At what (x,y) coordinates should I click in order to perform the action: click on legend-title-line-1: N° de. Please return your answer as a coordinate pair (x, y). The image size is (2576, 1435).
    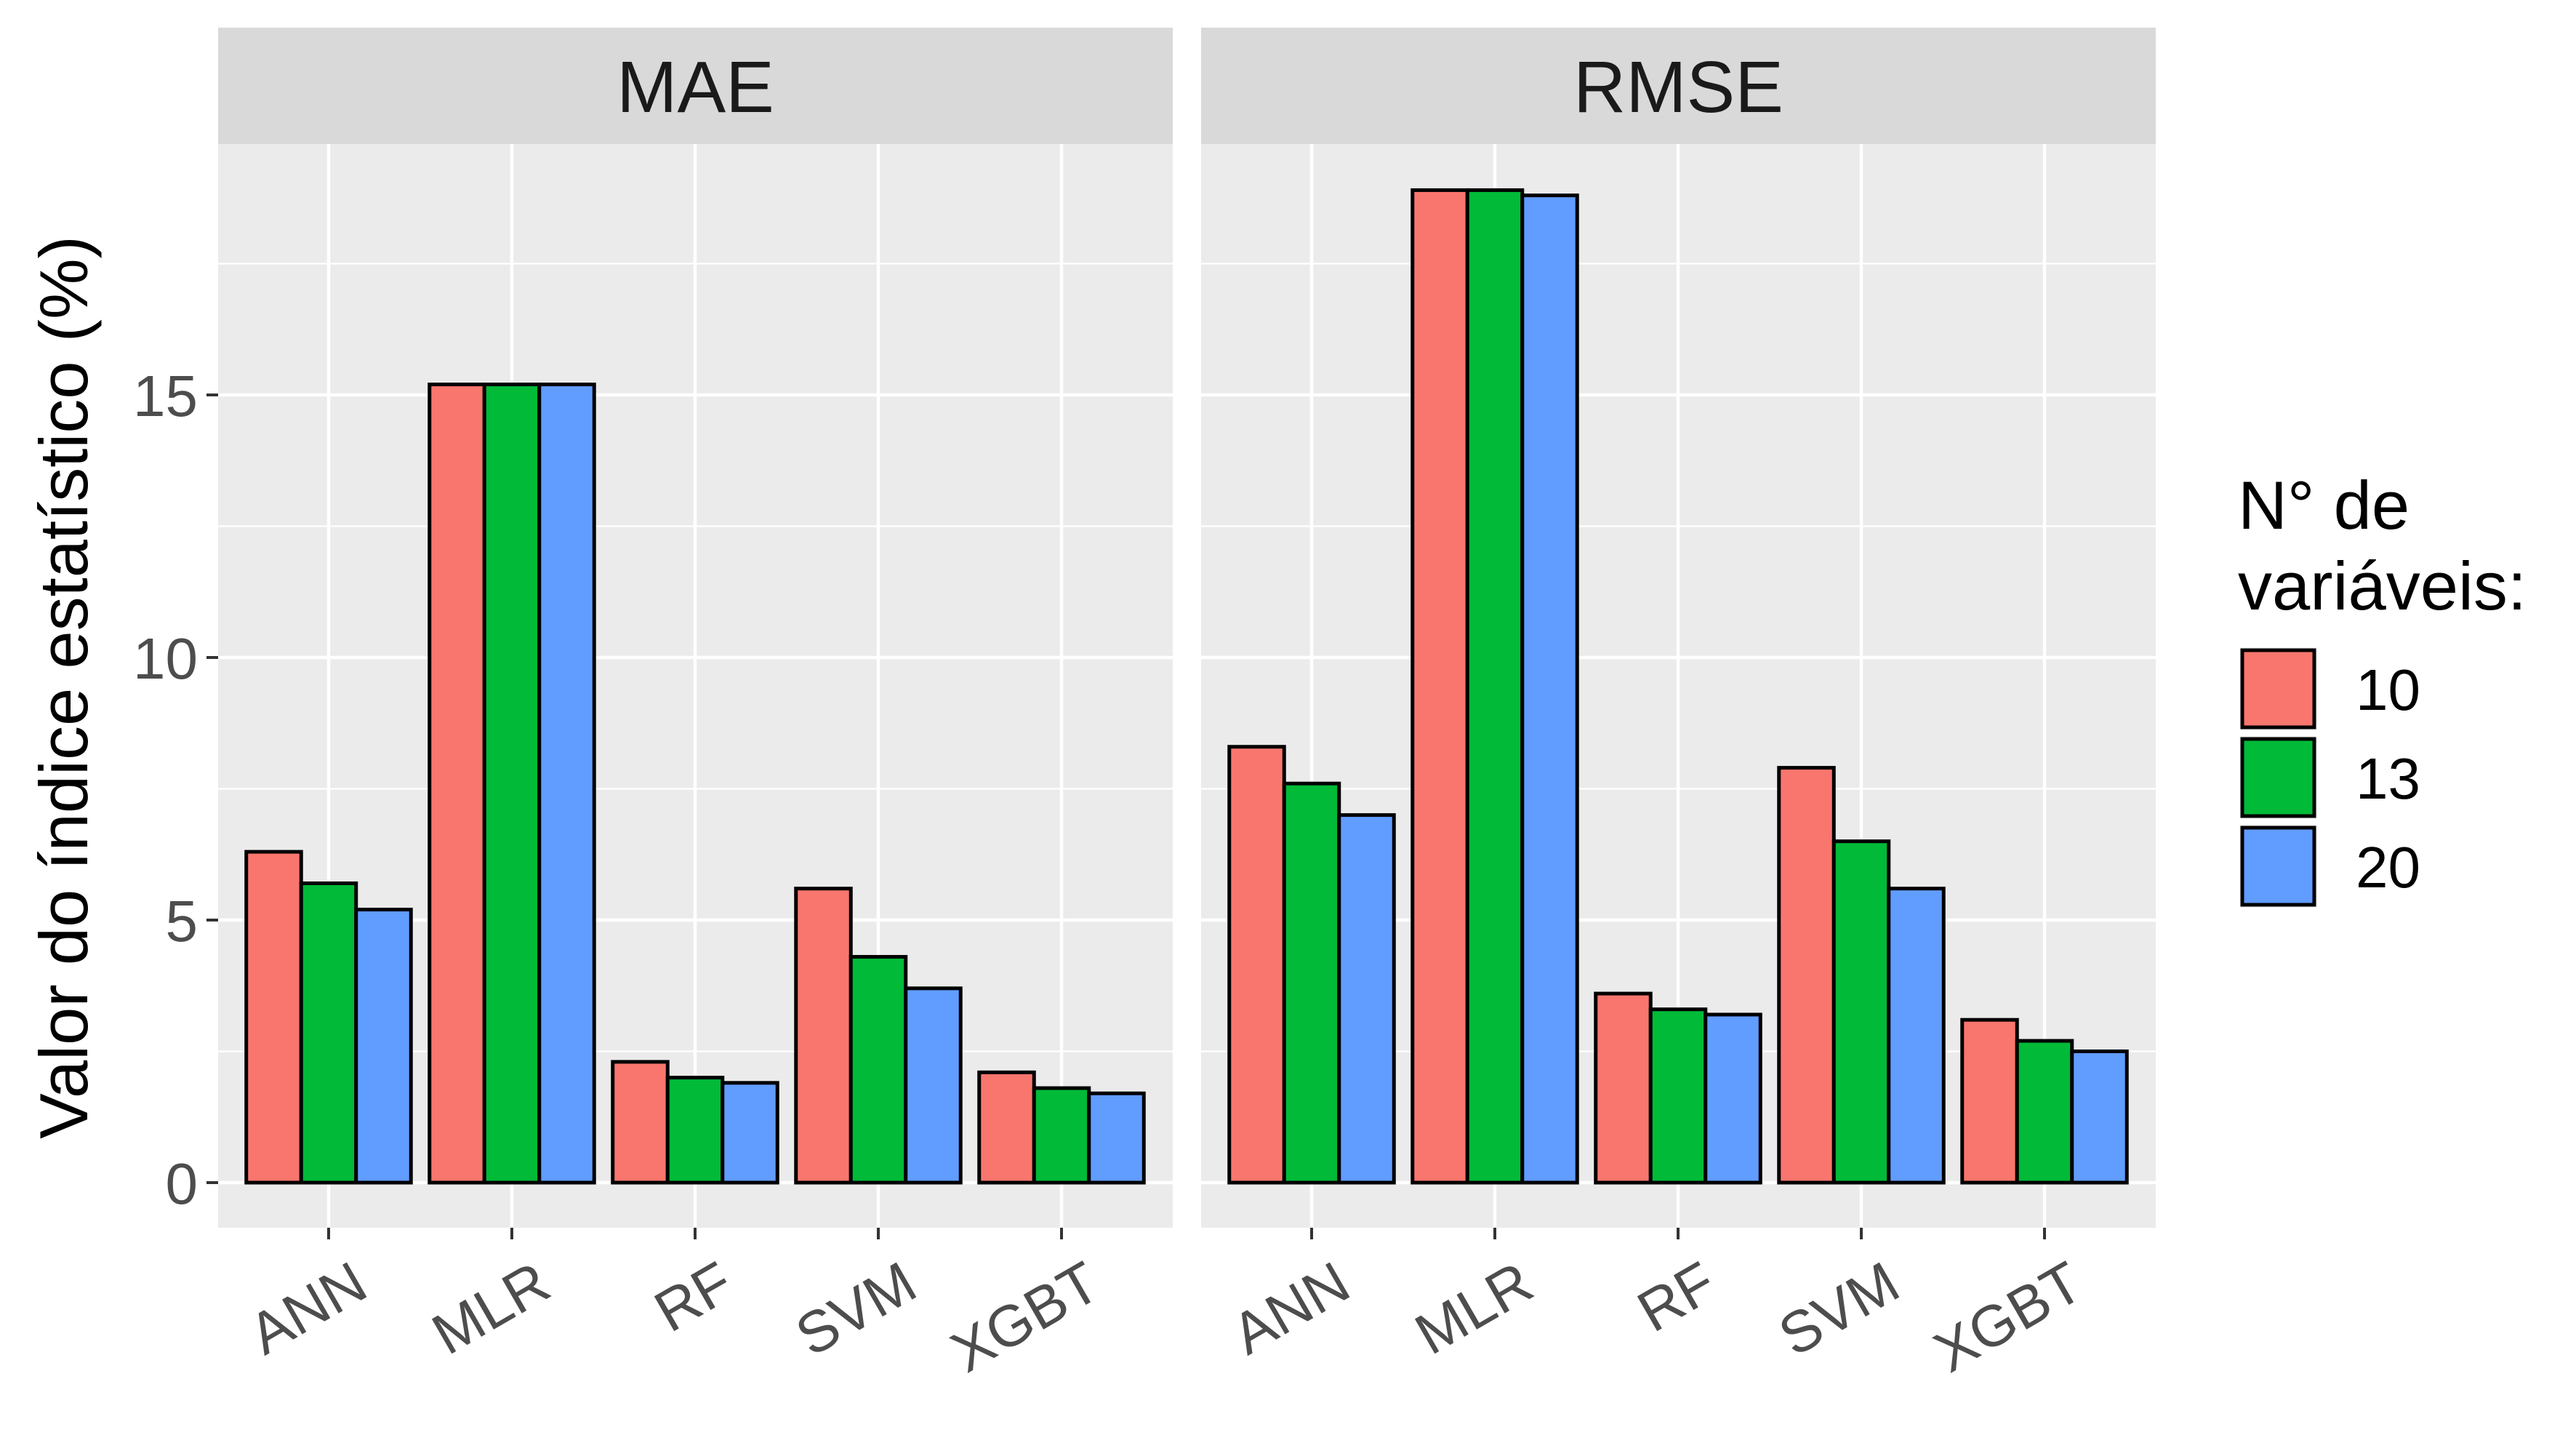
    Looking at the image, I should click on (2324, 505).